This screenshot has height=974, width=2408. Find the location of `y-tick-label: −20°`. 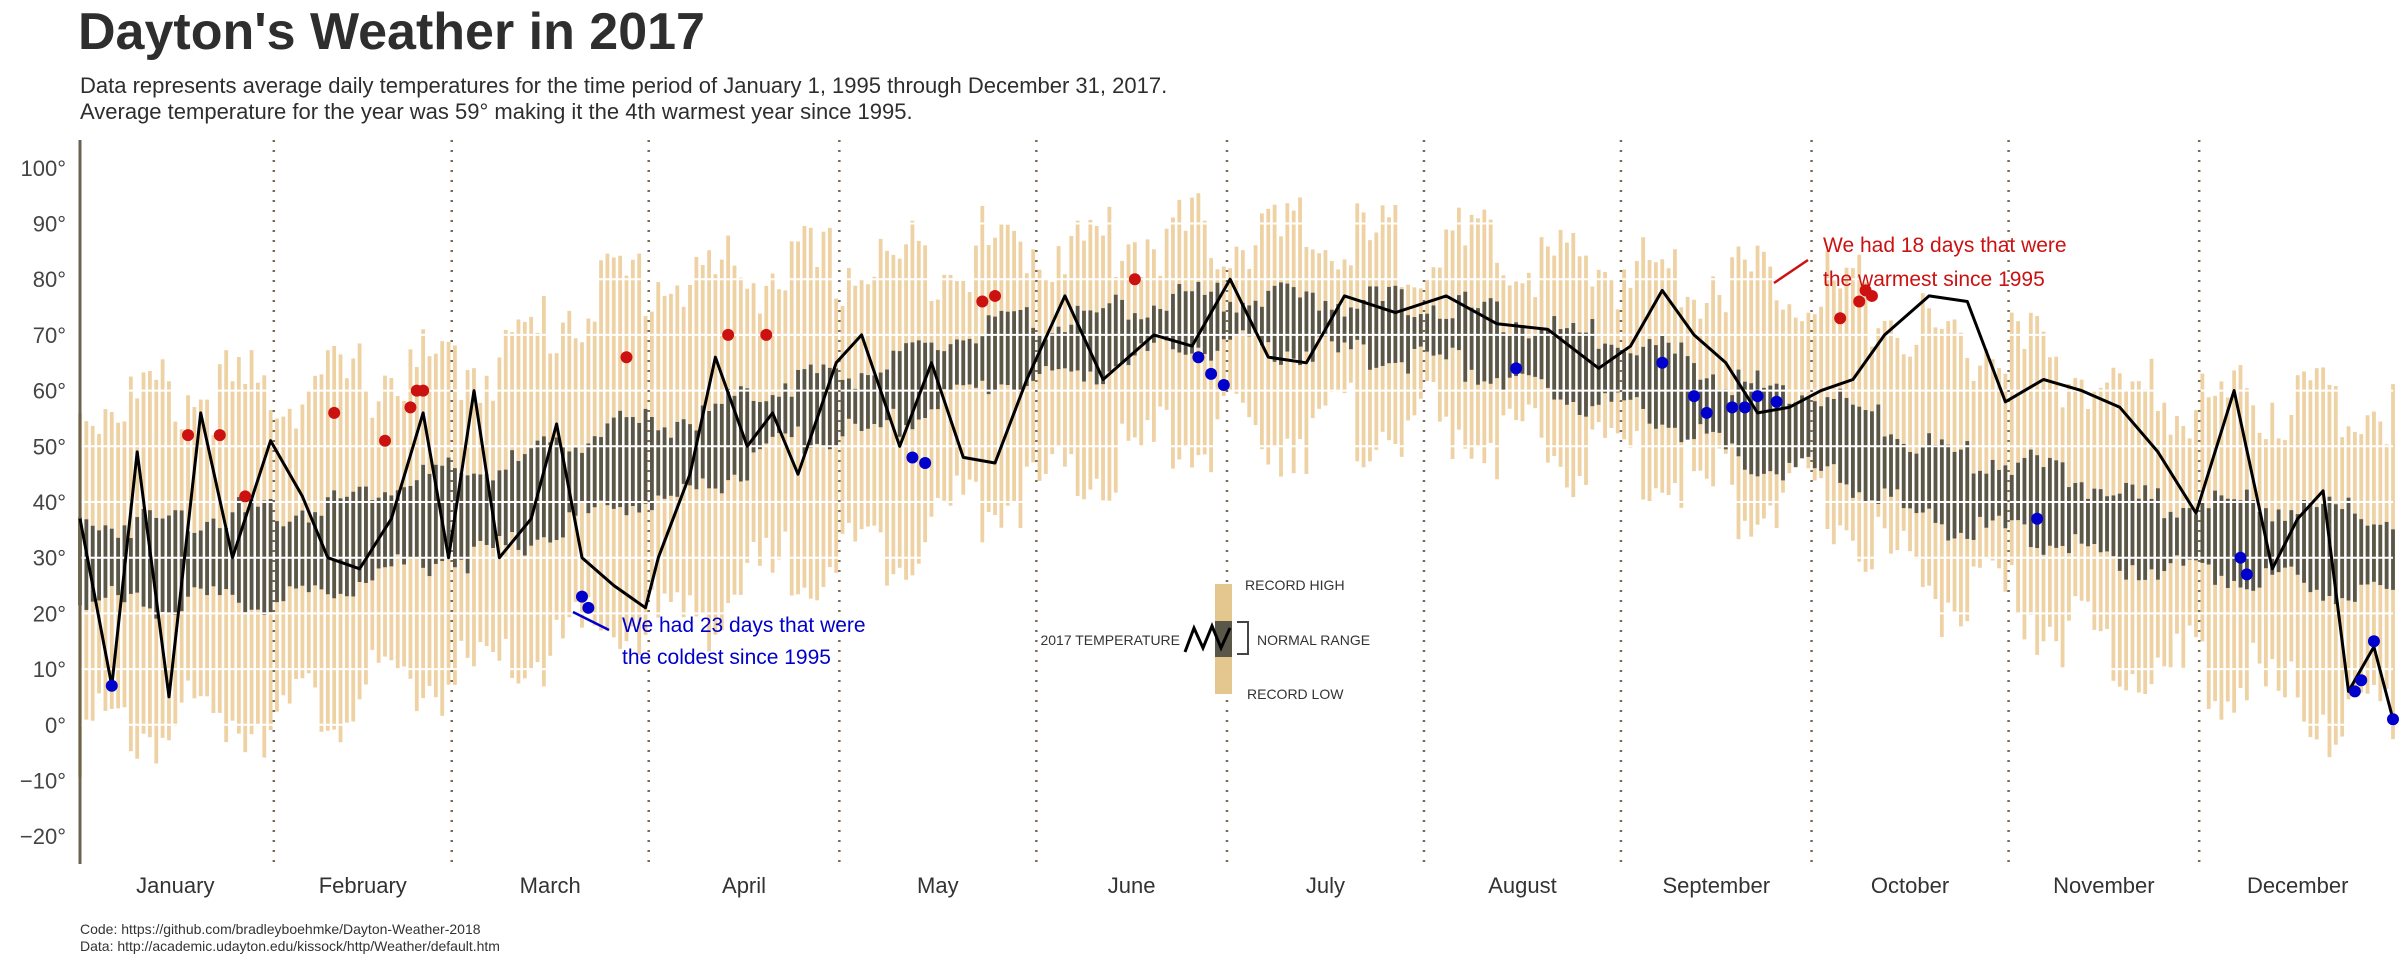

y-tick-label: −20° is located at coordinates (43, 836).